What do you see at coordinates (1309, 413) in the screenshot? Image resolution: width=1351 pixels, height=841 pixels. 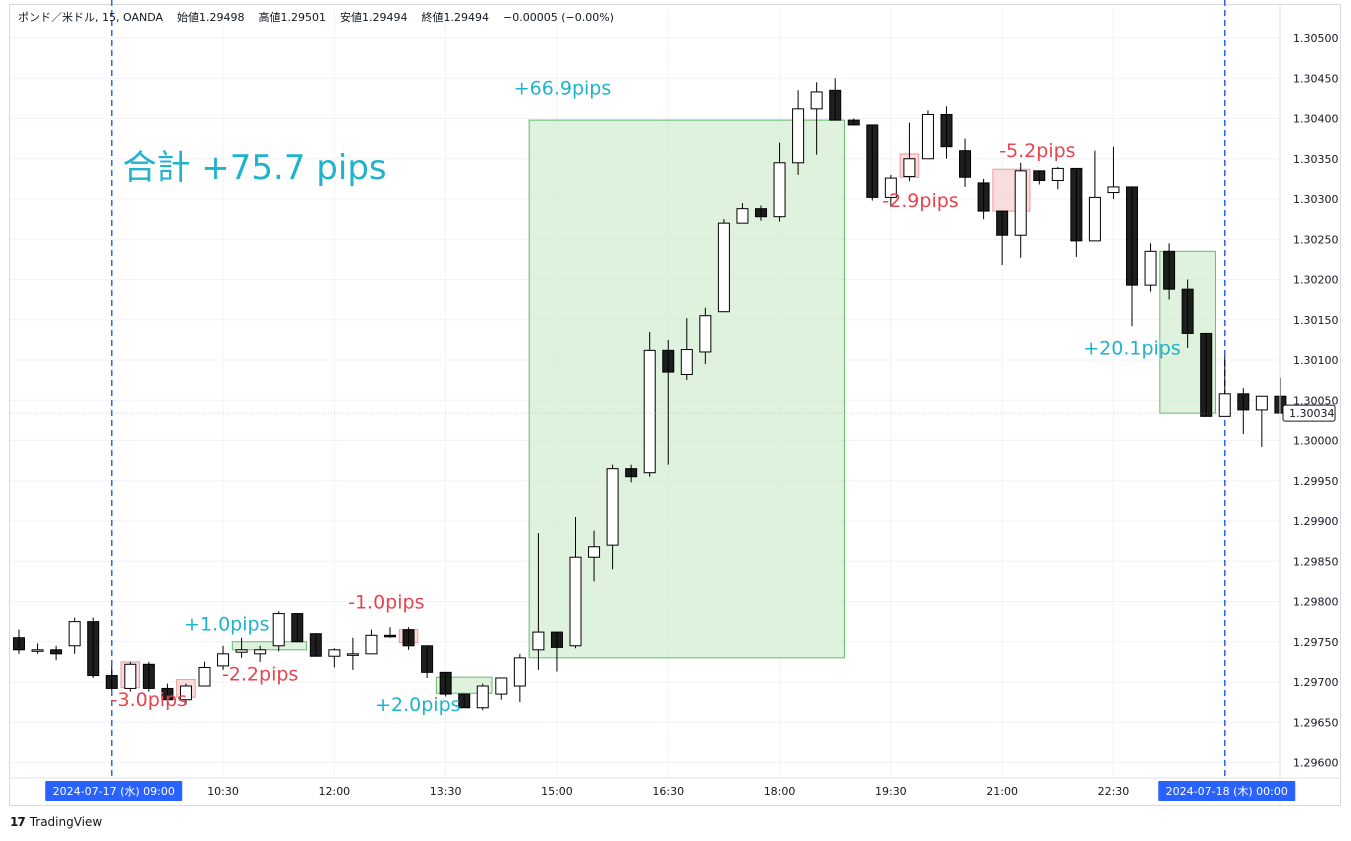 I see `current-price-tag` at bounding box center [1309, 413].